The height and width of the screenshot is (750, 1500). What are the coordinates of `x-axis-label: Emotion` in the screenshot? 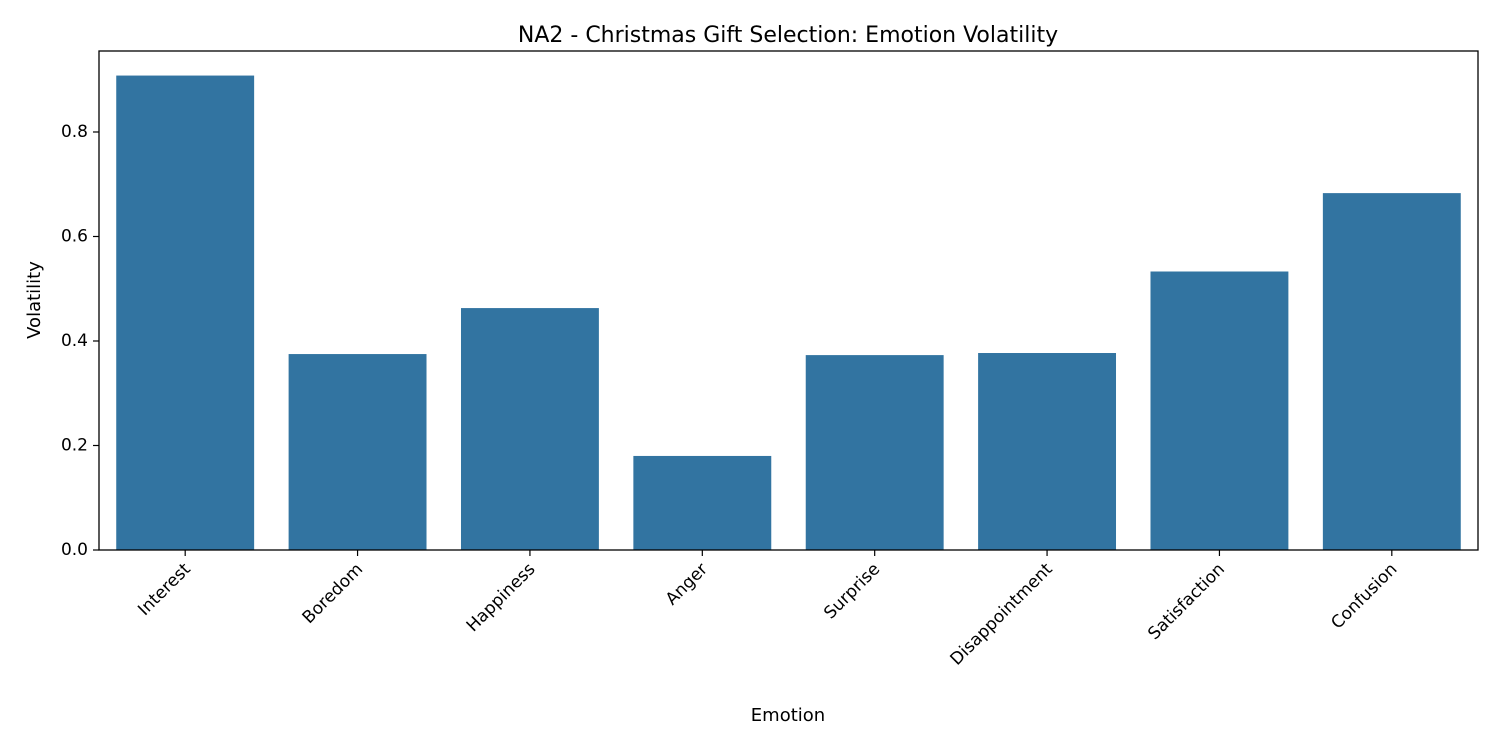 It's located at (788, 715).